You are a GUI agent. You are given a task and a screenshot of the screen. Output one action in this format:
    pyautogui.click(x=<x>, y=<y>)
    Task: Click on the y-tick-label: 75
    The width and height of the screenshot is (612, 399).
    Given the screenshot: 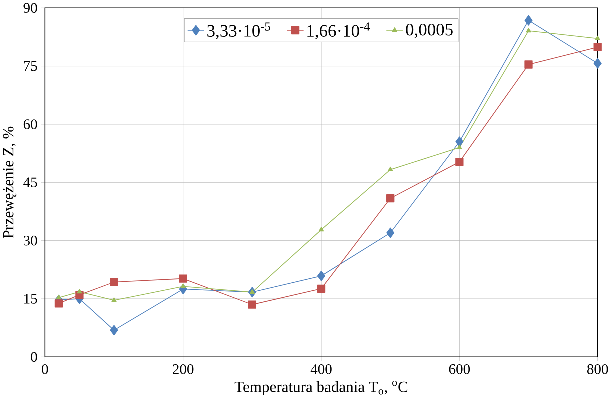 What is the action you would take?
    pyautogui.click(x=31, y=67)
    